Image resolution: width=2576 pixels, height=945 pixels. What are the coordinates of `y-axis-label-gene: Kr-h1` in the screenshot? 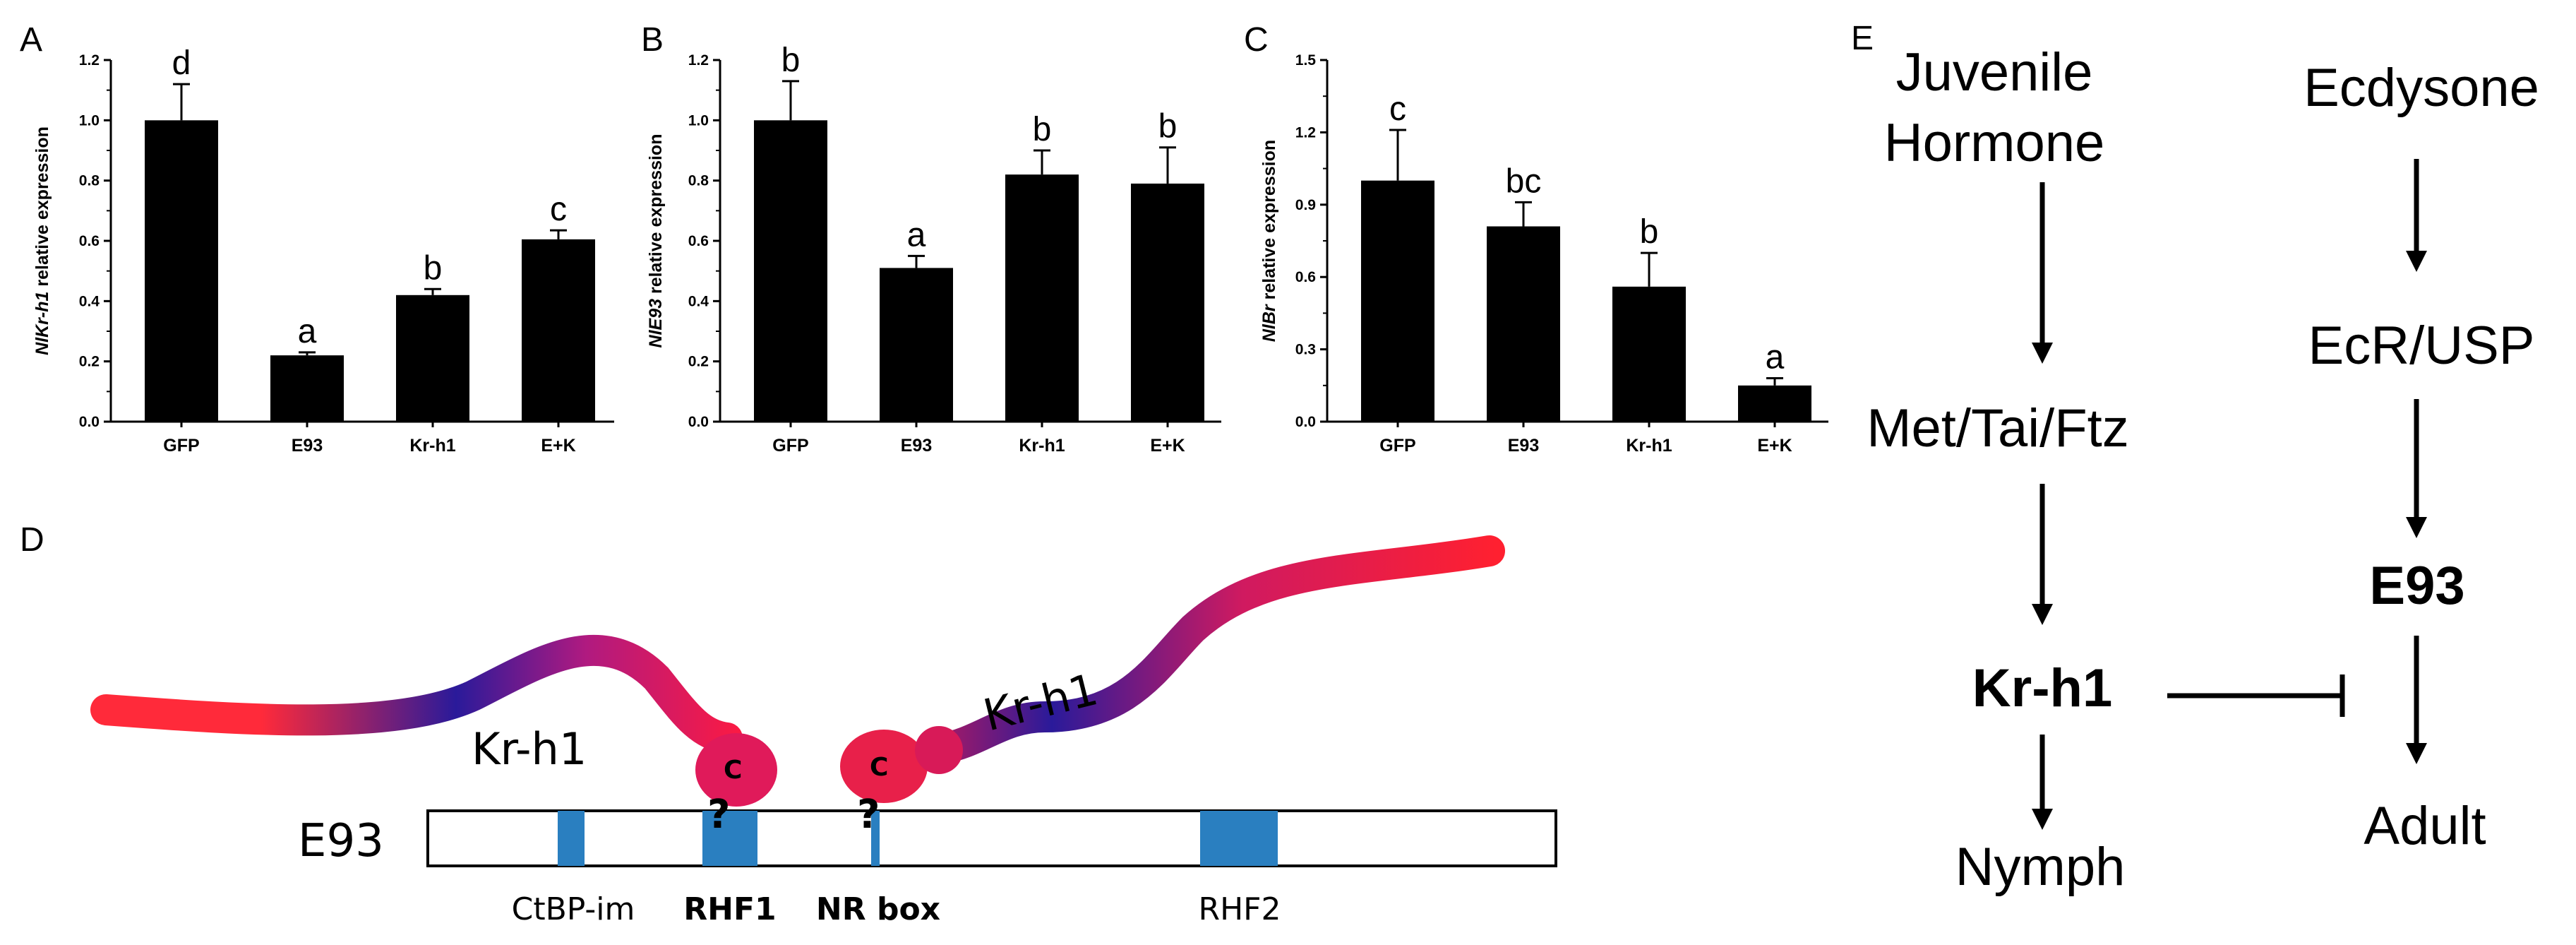 It's located at (42, 315).